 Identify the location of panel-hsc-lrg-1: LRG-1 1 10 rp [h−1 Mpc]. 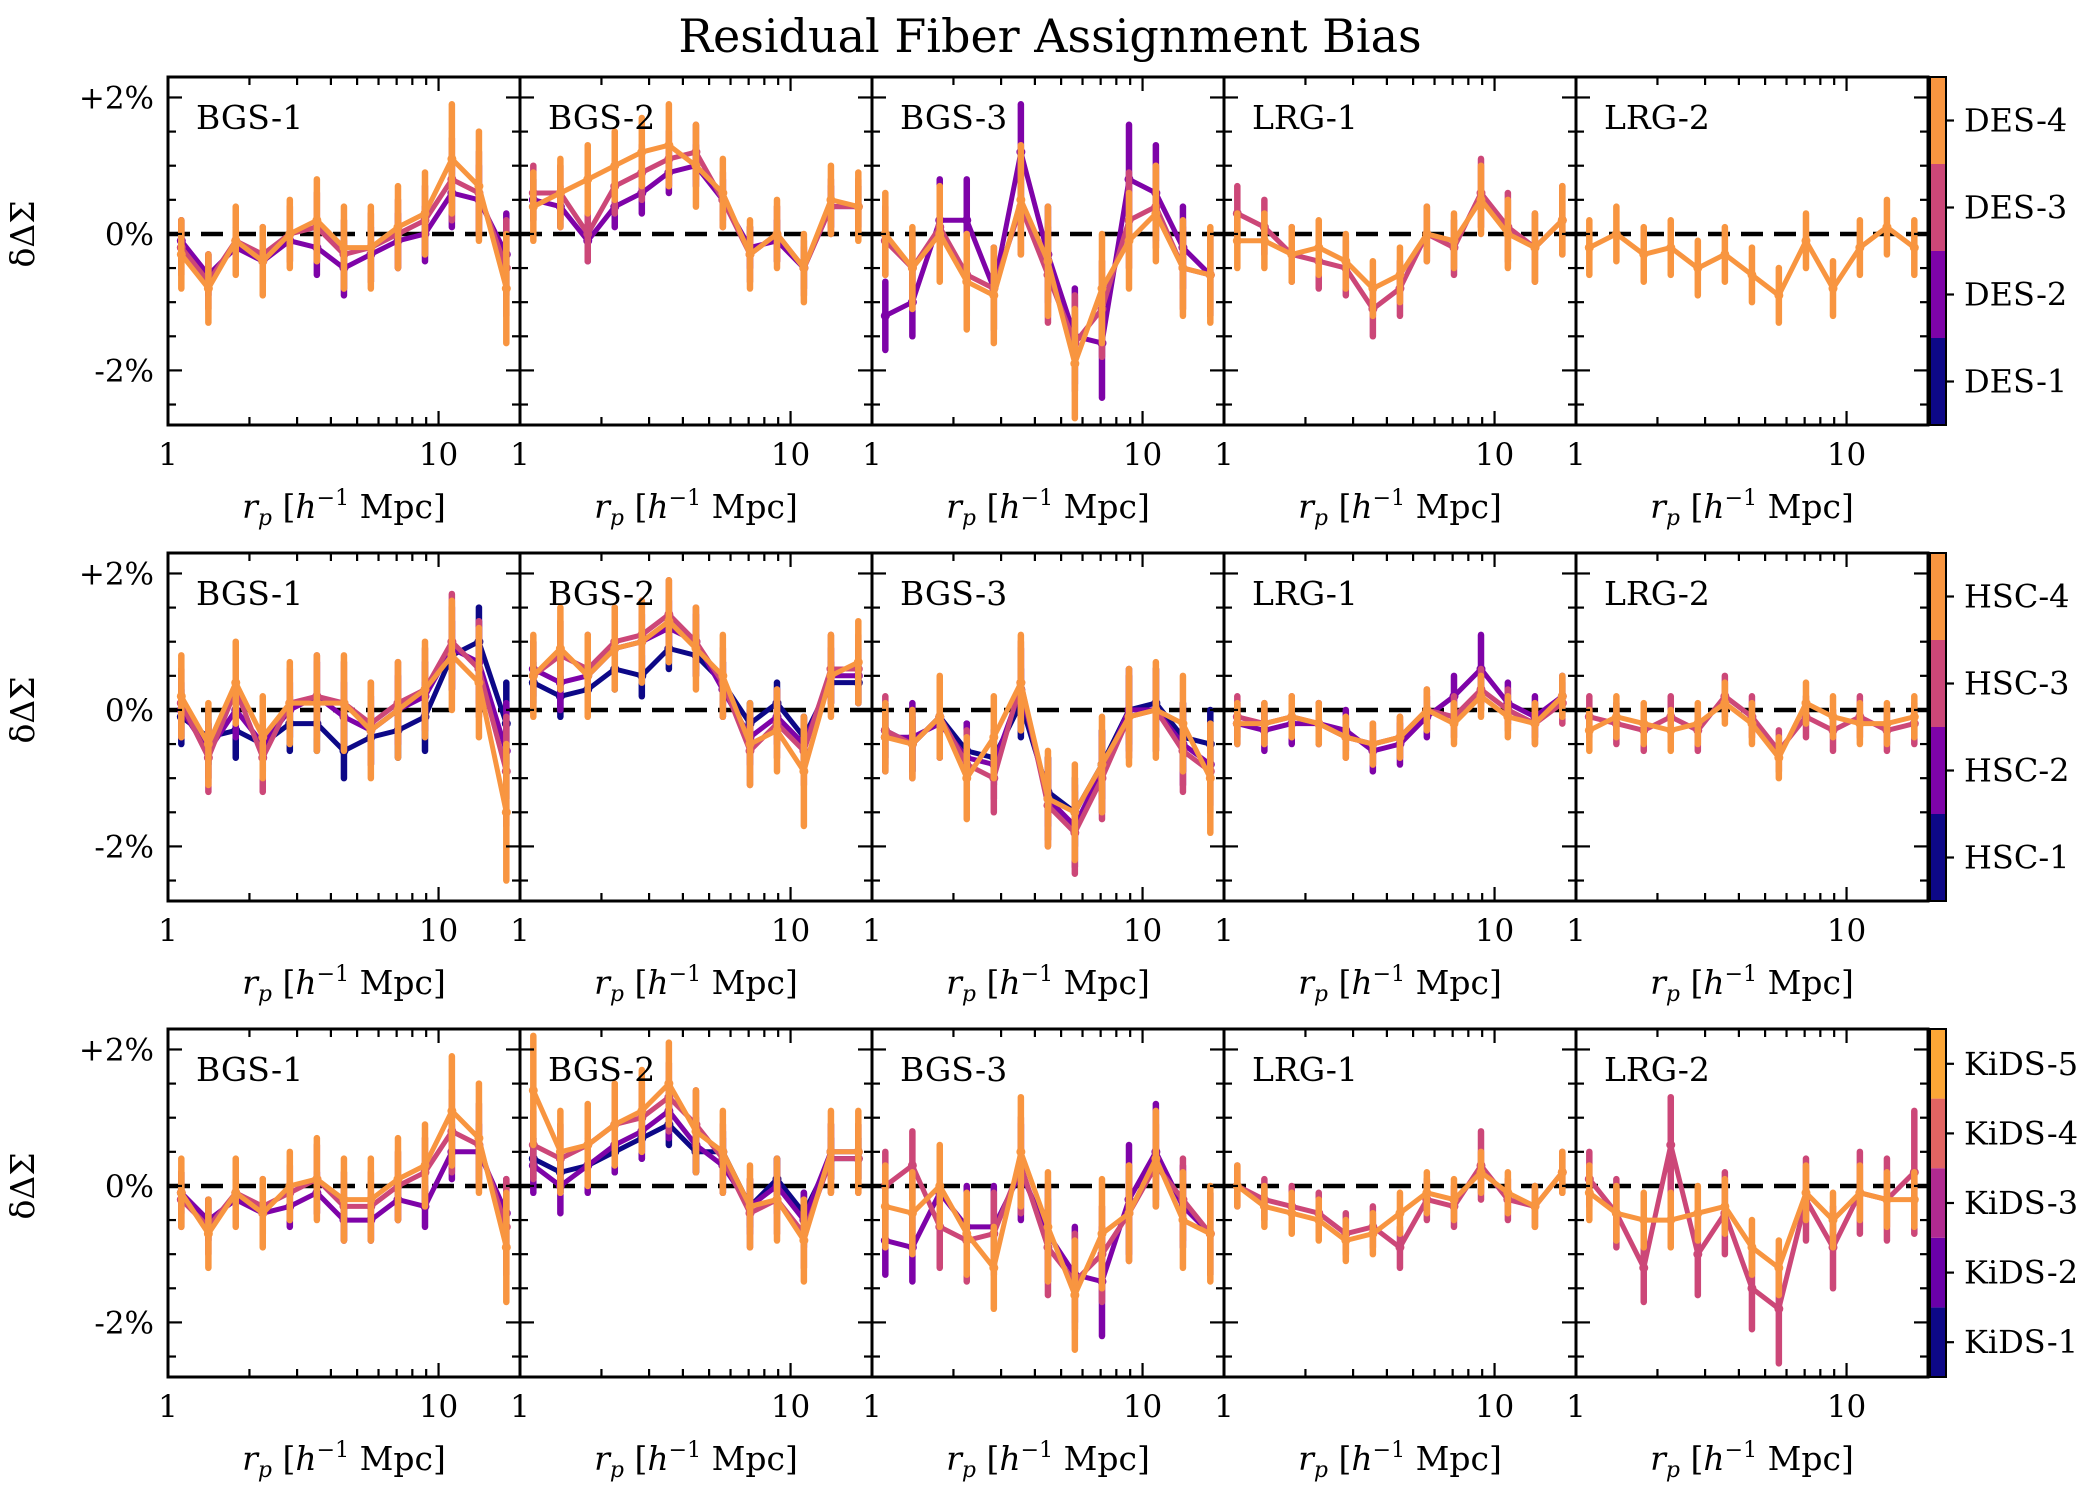
(1396, 779).